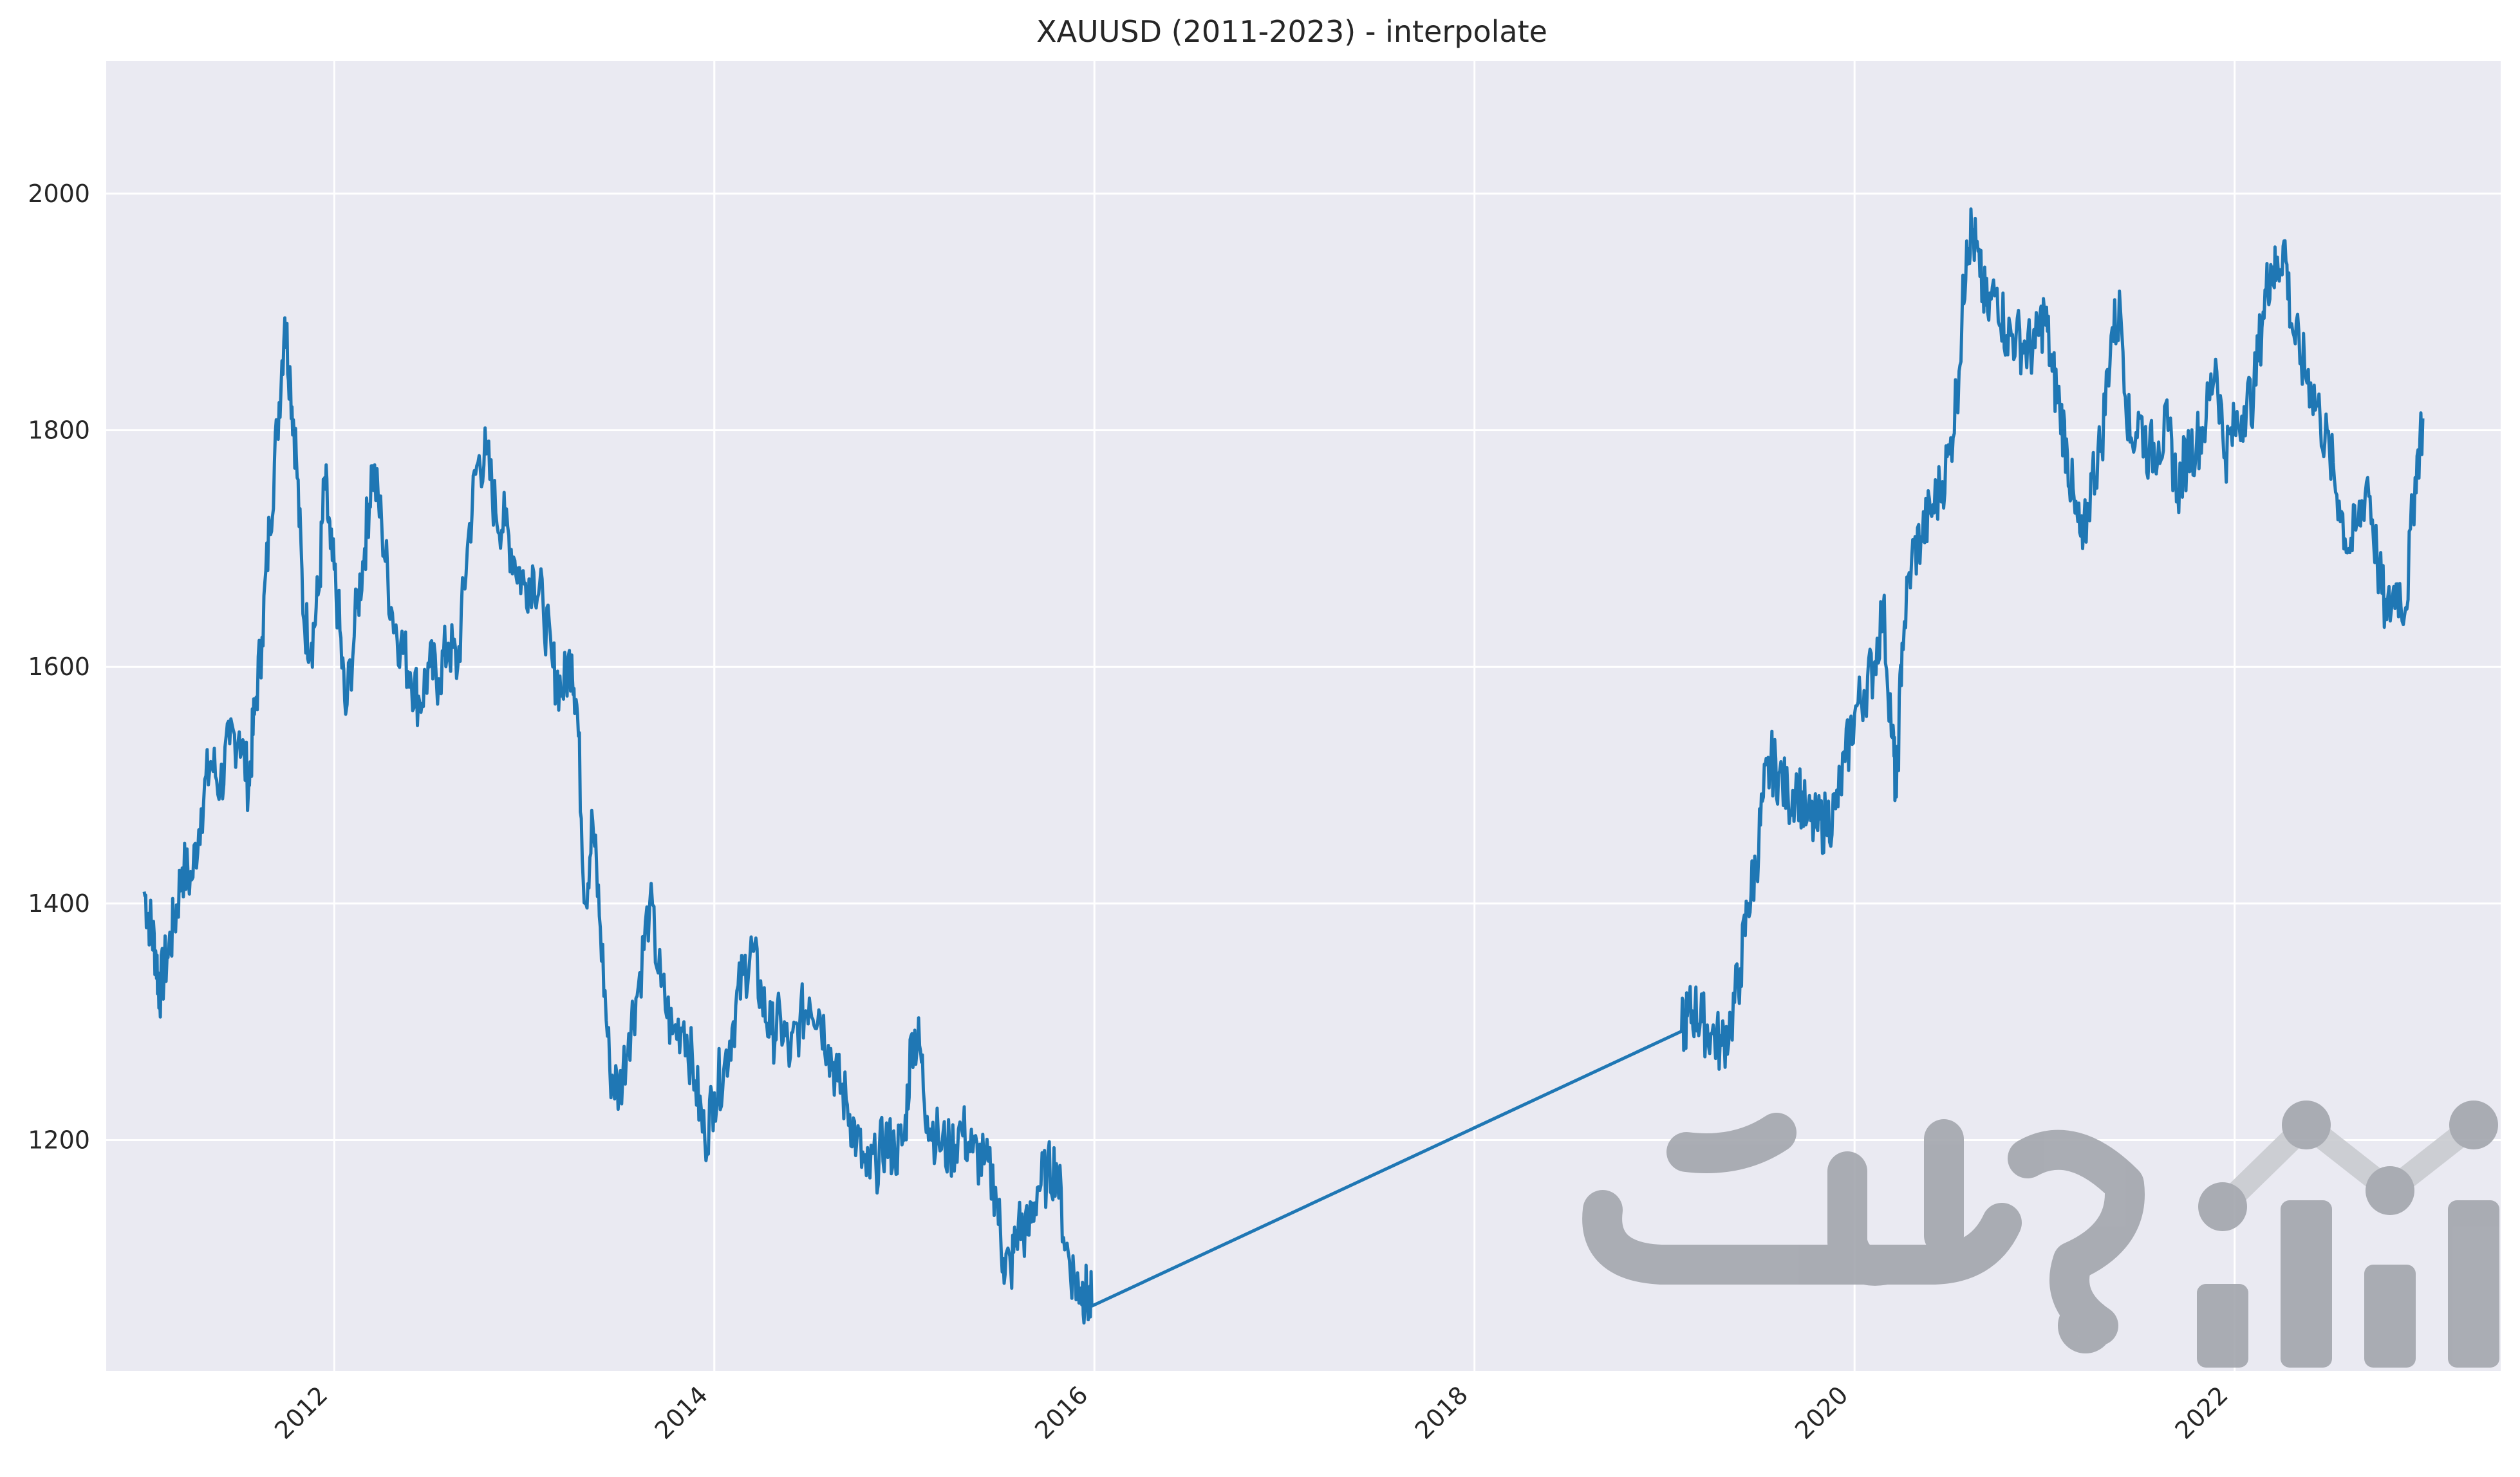 This screenshot has height=1477, width=2520. I want to click on y-tick-label: 1200, so click(59, 1140).